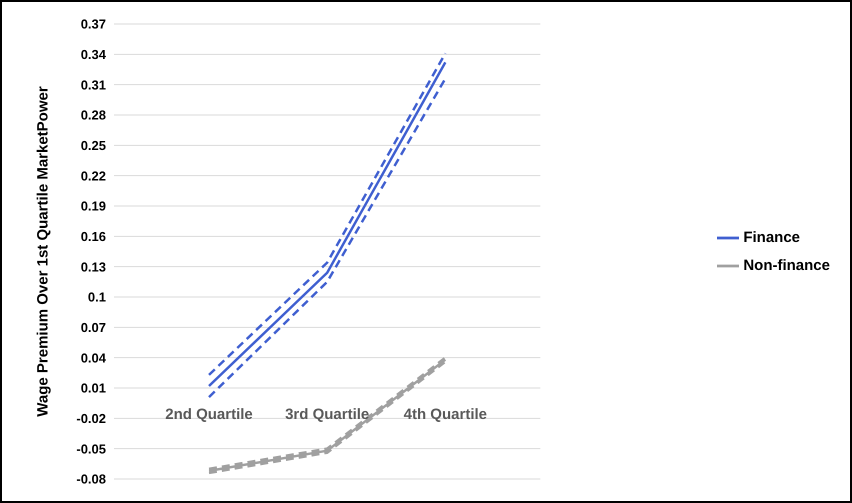  Describe the element at coordinates (93, 115) in the screenshot. I see `y-tick-label: 0.28` at that location.